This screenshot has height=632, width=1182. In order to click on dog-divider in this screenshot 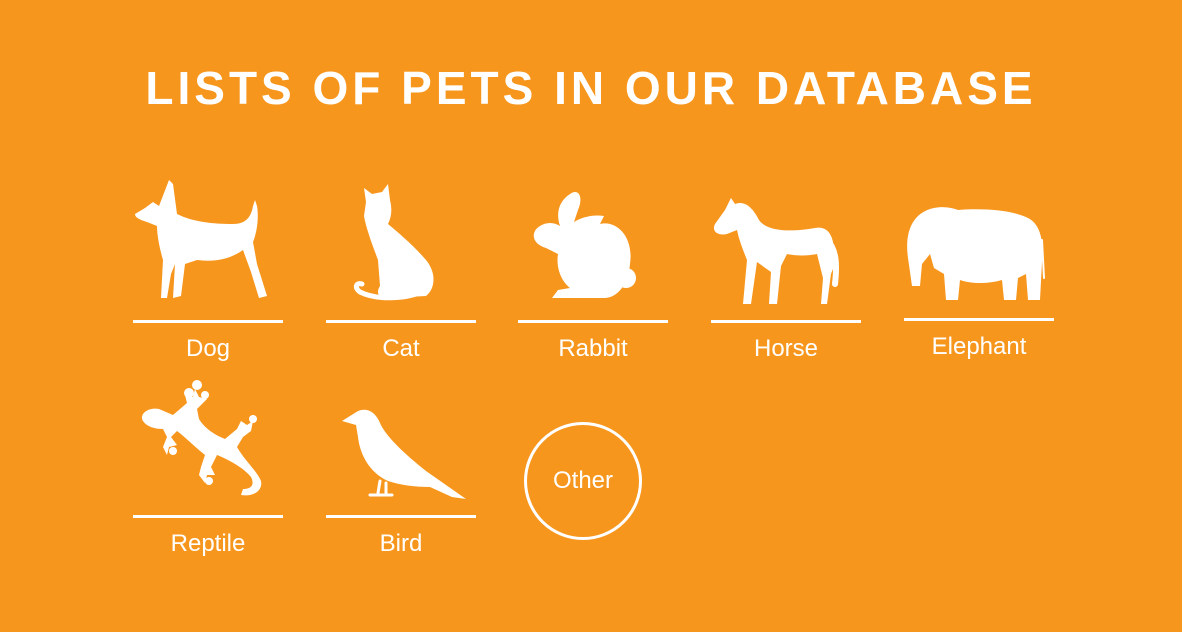, I will do `click(208, 321)`.